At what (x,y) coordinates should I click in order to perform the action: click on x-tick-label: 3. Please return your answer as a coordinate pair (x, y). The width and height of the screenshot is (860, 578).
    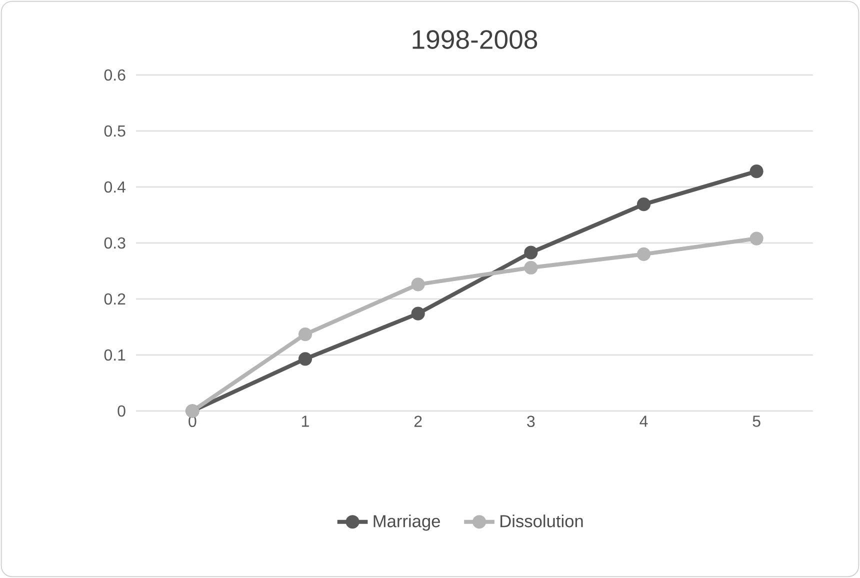
    Looking at the image, I should click on (531, 422).